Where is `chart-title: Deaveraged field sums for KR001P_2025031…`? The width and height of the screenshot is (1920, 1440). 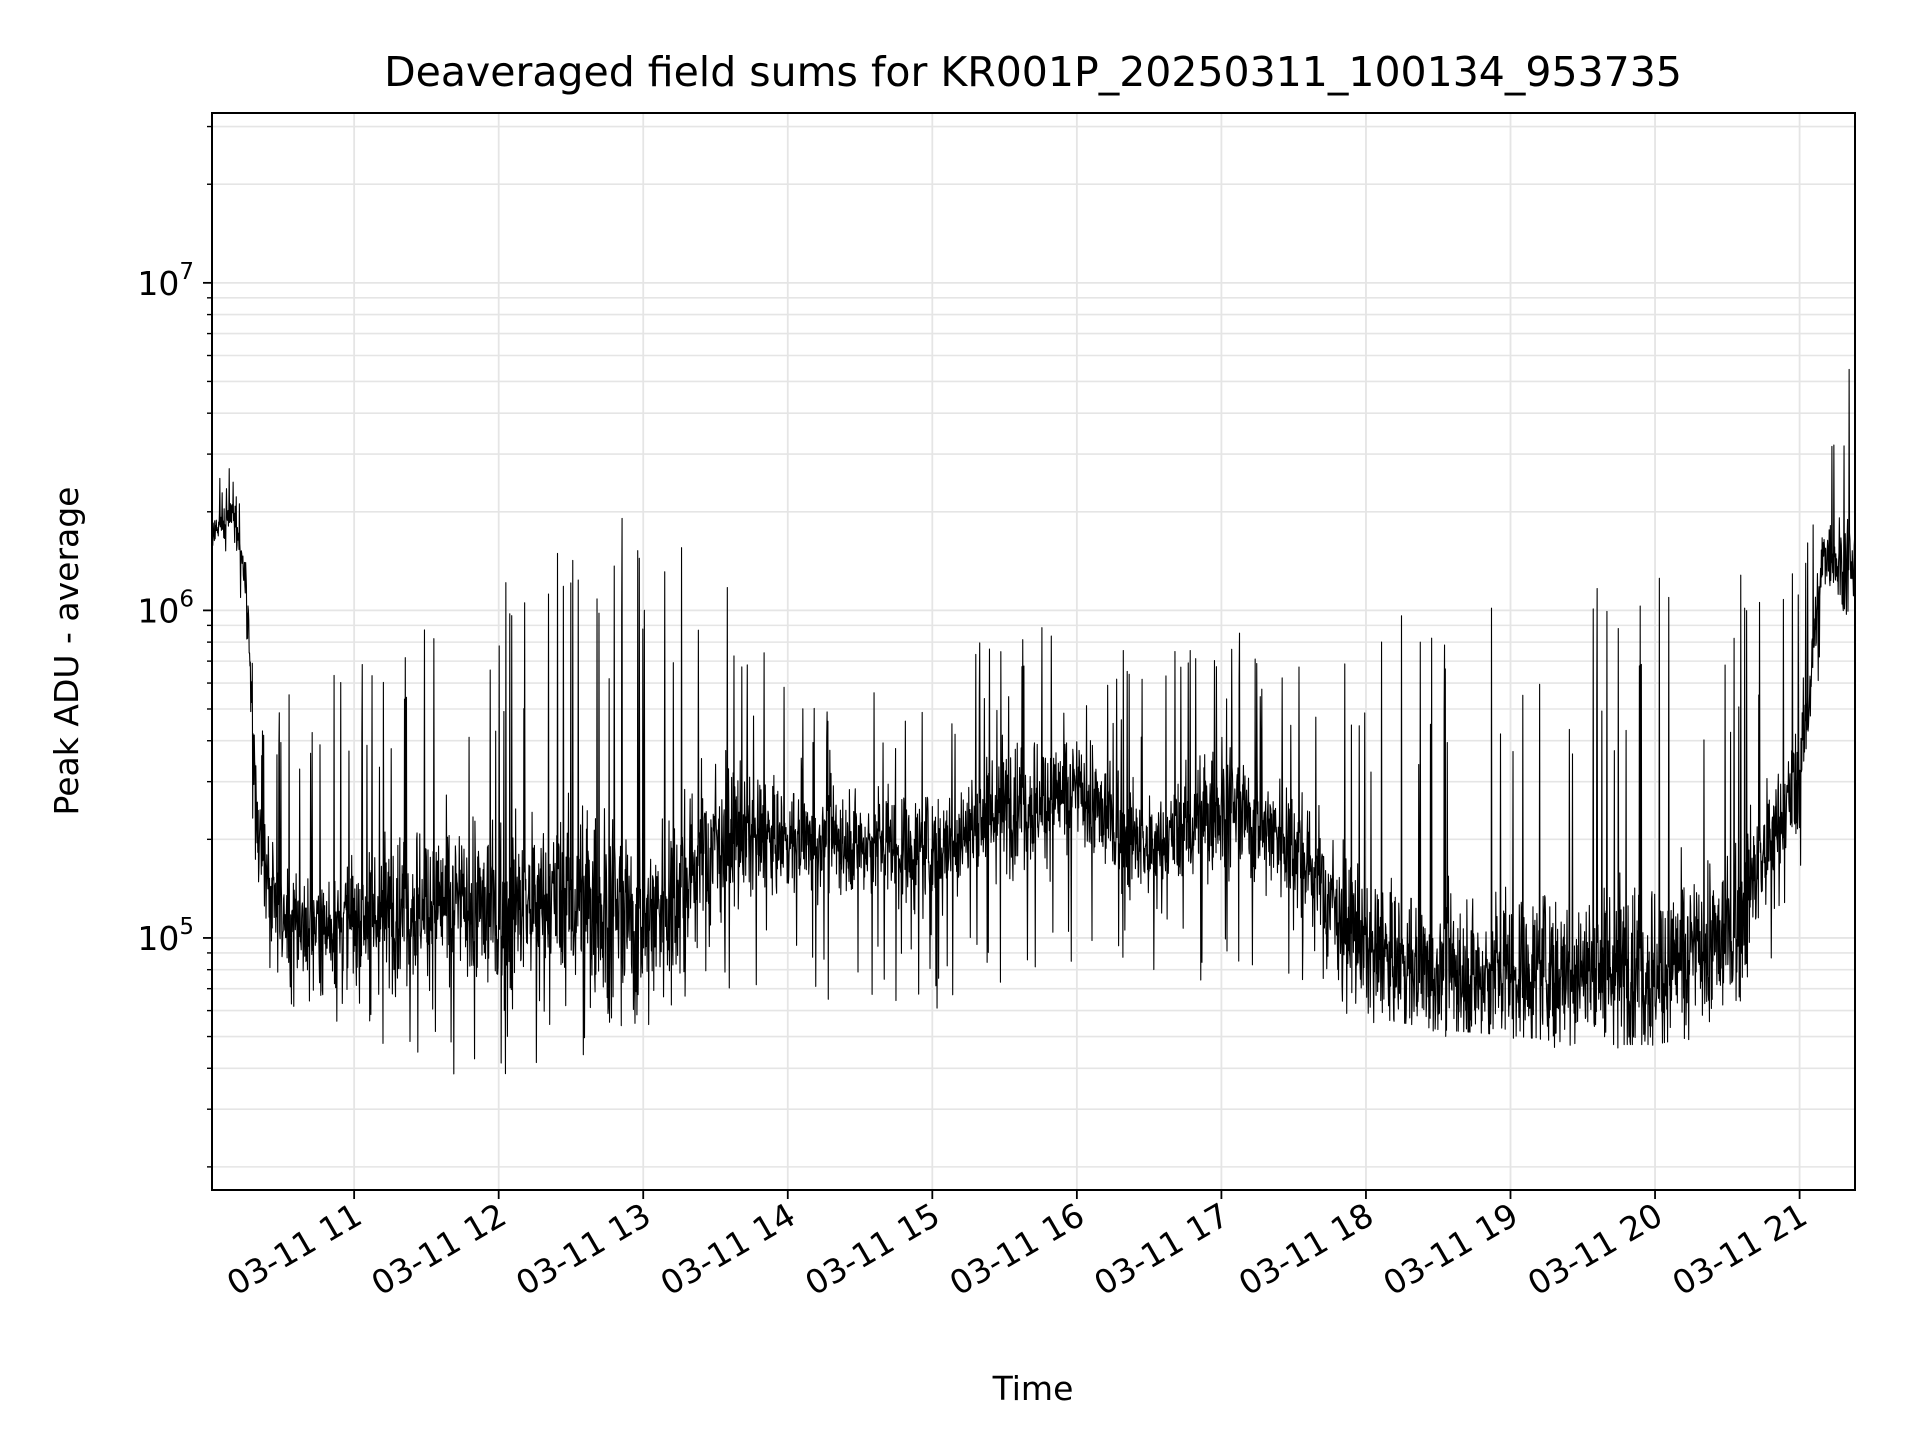 chart-title: Deaveraged field sums for KR001P_2025031… is located at coordinates (1033, 72).